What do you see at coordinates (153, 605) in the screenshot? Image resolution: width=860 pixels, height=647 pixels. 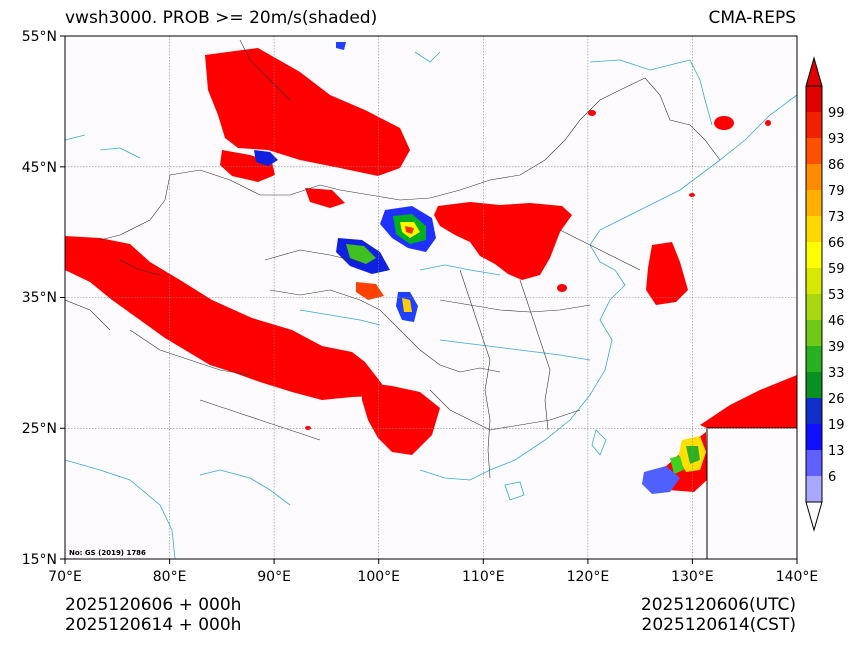 I see `init-time-utc-line: 2025120606 + 000h` at bounding box center [153, 605].